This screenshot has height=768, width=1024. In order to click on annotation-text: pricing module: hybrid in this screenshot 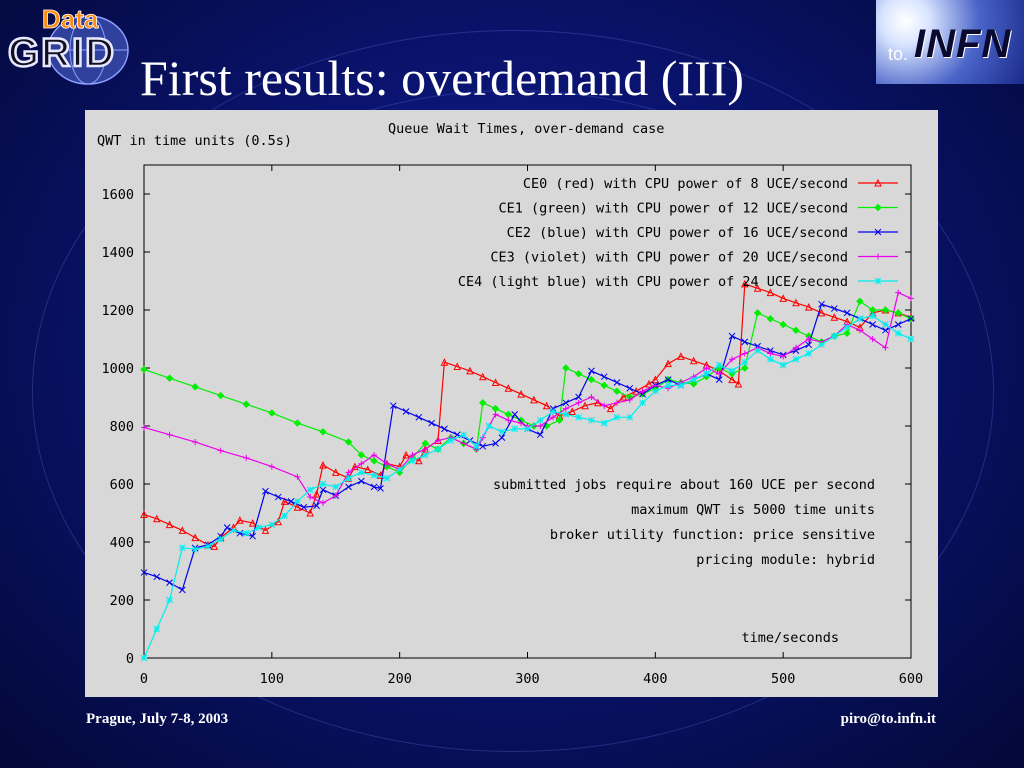, I will do `click(785, 560)`.